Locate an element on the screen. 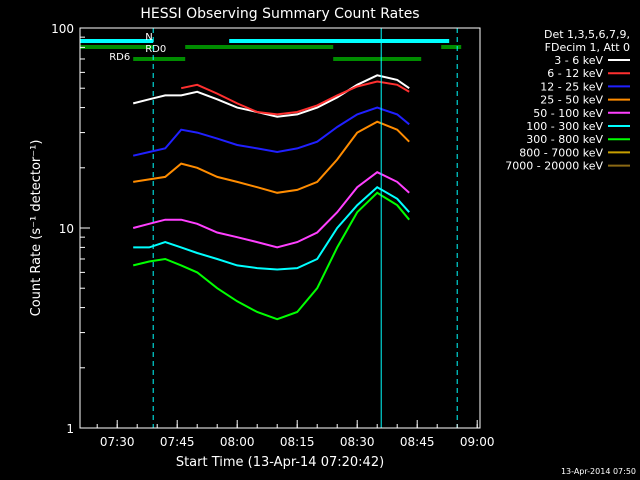 Image resolution: width=640 pixels, height=480 pixels. x-axis: 07:30 07:45 08:00 08:15 08:30 08:45 09:00 is located at coordinates (295, 434).